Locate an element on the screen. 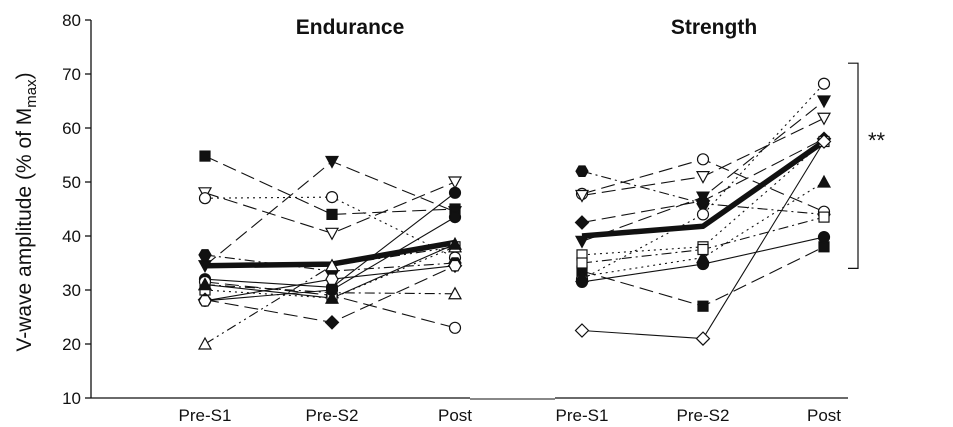 Image resolution: width=953 pixels, height=427 pixels. y-axis-title: V-wave amplitude (% of Mmax) is located at coordinates (26, 211).